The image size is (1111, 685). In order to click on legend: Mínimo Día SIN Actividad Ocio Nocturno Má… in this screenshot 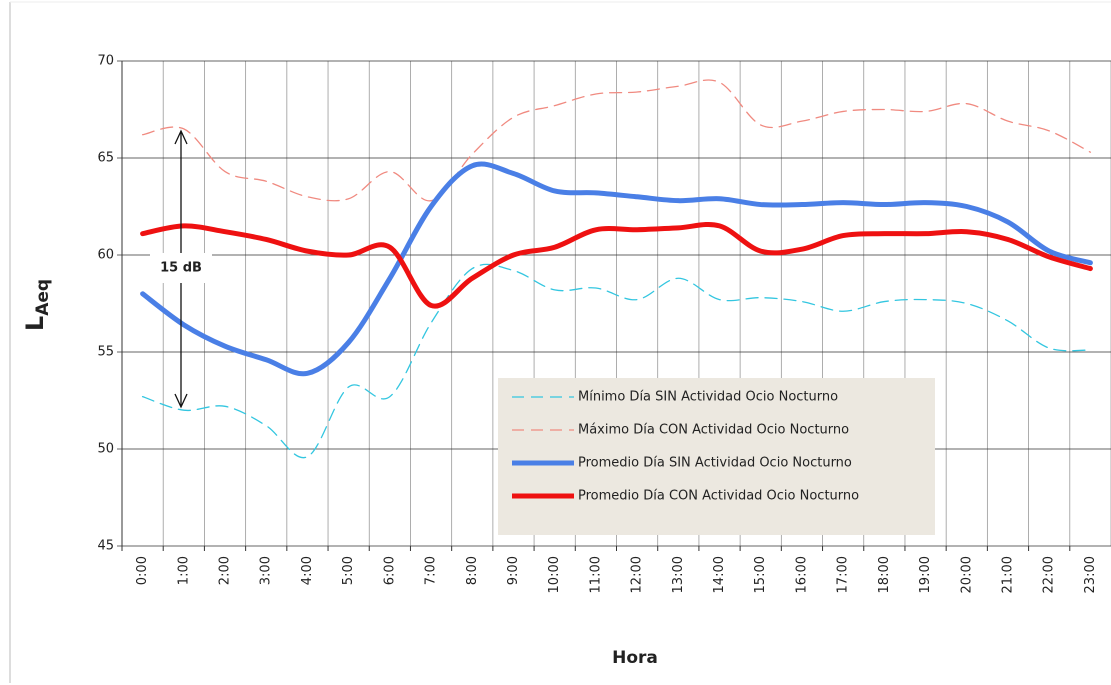, I will do `click(716, 456)`.